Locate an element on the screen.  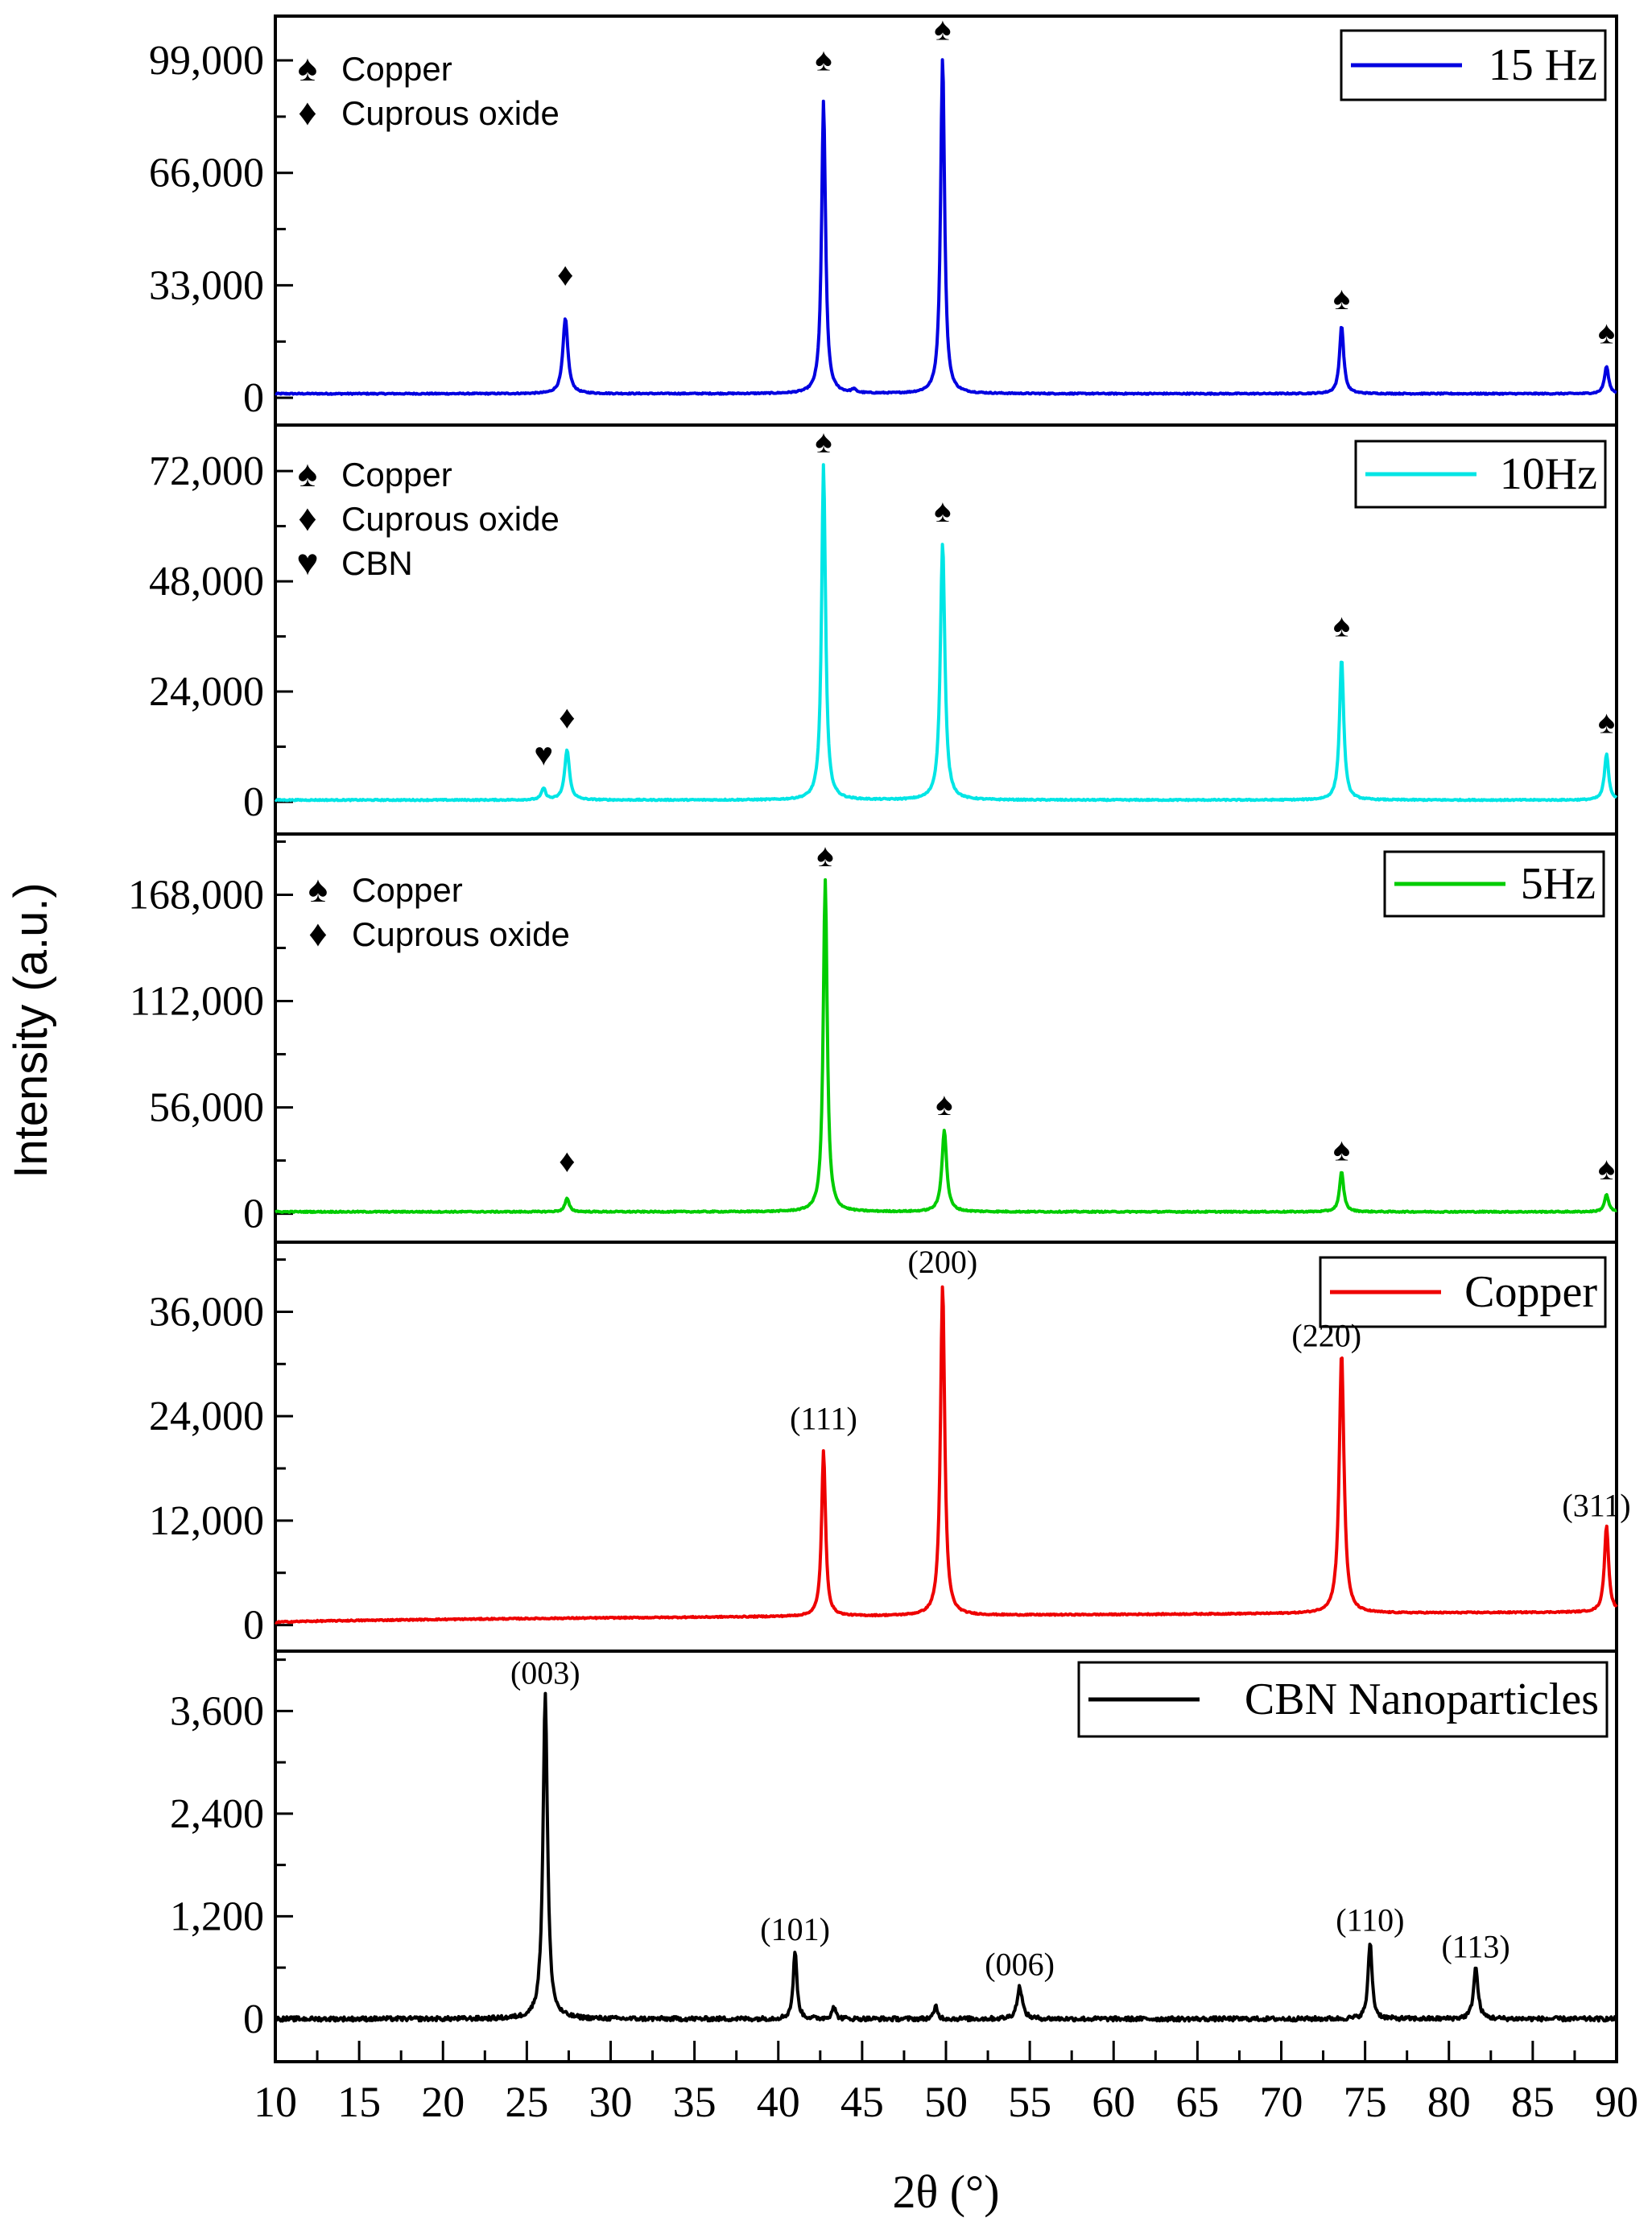
x-axis: 10 15 20 25 30 35 40 45 50 55 60 65 70 75 80 85 90 is located at coordinates (946, 2083).